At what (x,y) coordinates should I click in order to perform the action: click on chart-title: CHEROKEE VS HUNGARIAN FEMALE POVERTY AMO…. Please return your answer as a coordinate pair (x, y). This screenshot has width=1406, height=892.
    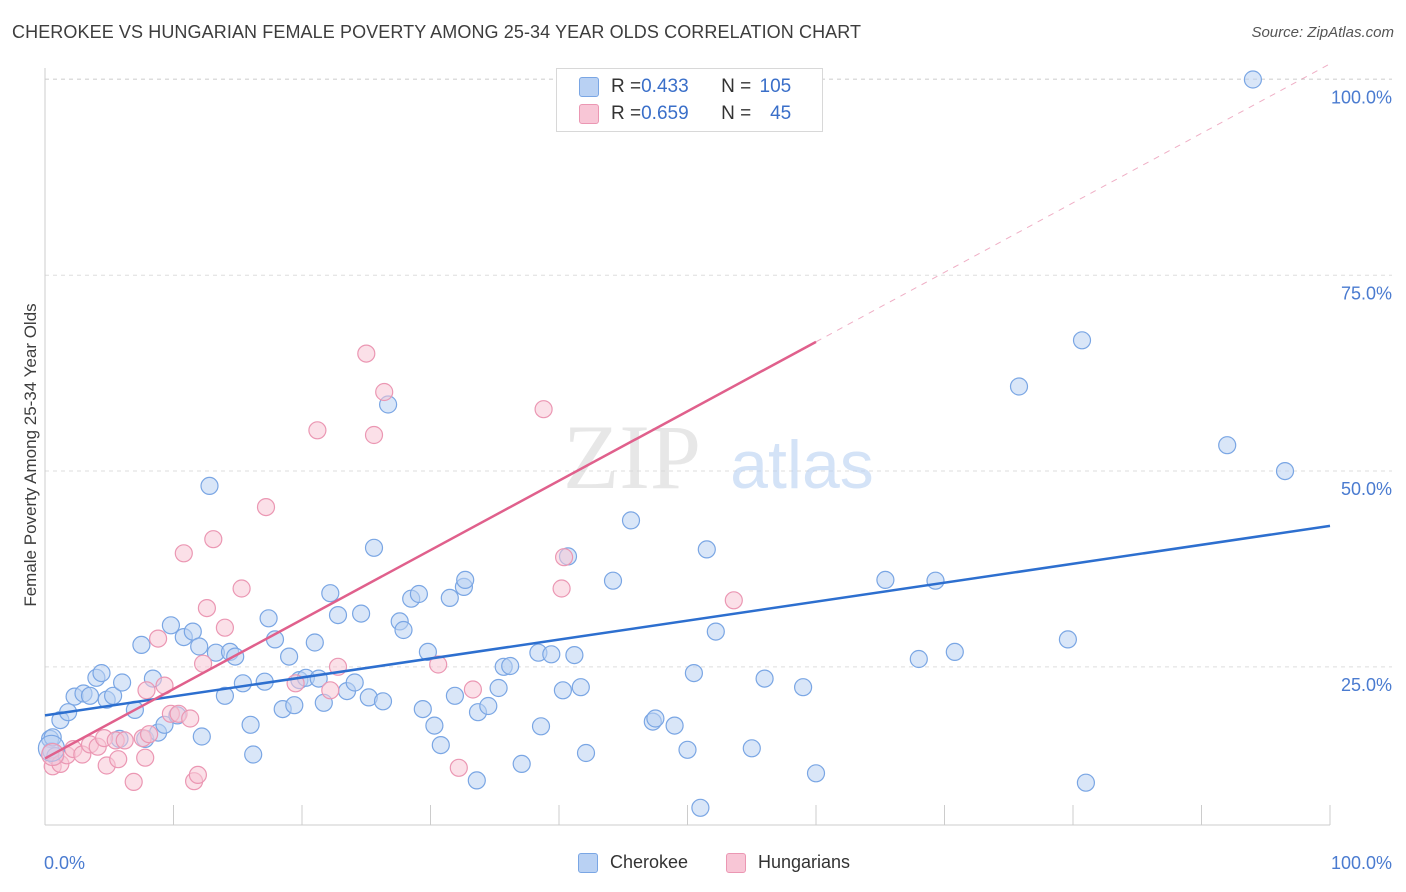
    Looking at the image, I should click on (437, 32).